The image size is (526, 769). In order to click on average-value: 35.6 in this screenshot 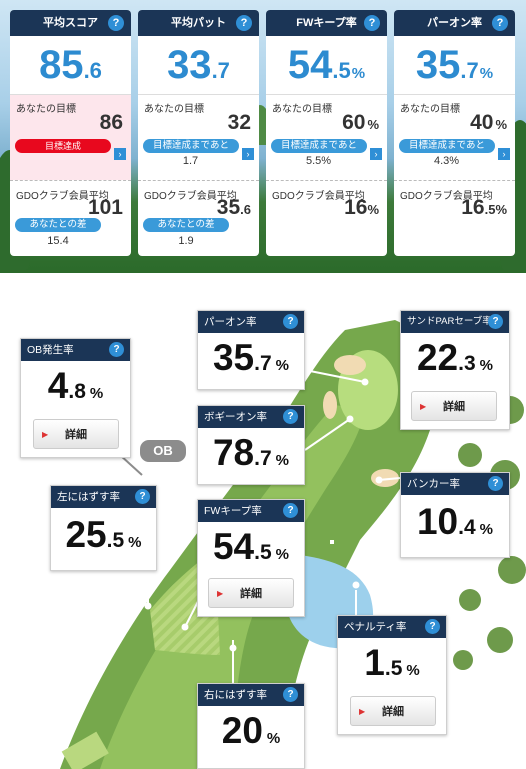, I will do `click(233, 207)`.